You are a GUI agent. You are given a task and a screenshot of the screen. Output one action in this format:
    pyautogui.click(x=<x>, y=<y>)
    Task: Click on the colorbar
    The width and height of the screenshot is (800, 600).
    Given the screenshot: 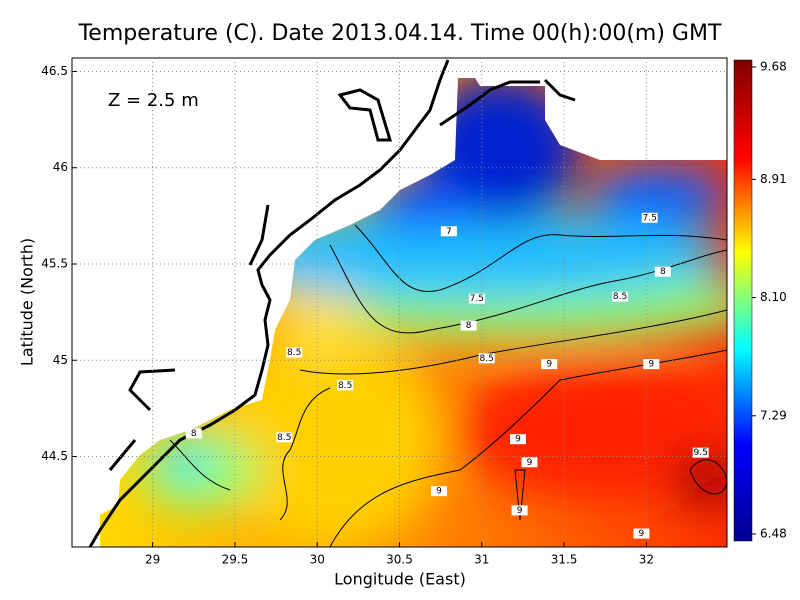 What is the action you would take?
    pyautogui.click(x=743, y=300)
    